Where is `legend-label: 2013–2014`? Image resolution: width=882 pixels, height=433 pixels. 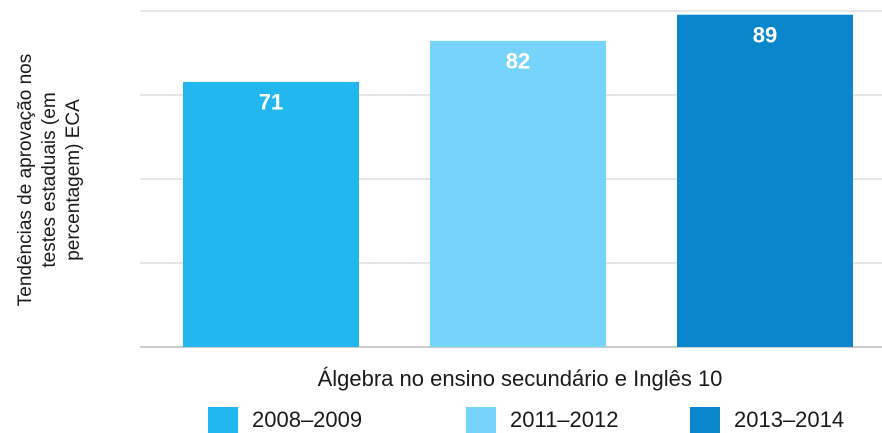
legend-label: 2013–2014 is located at coordinates (789, 419).